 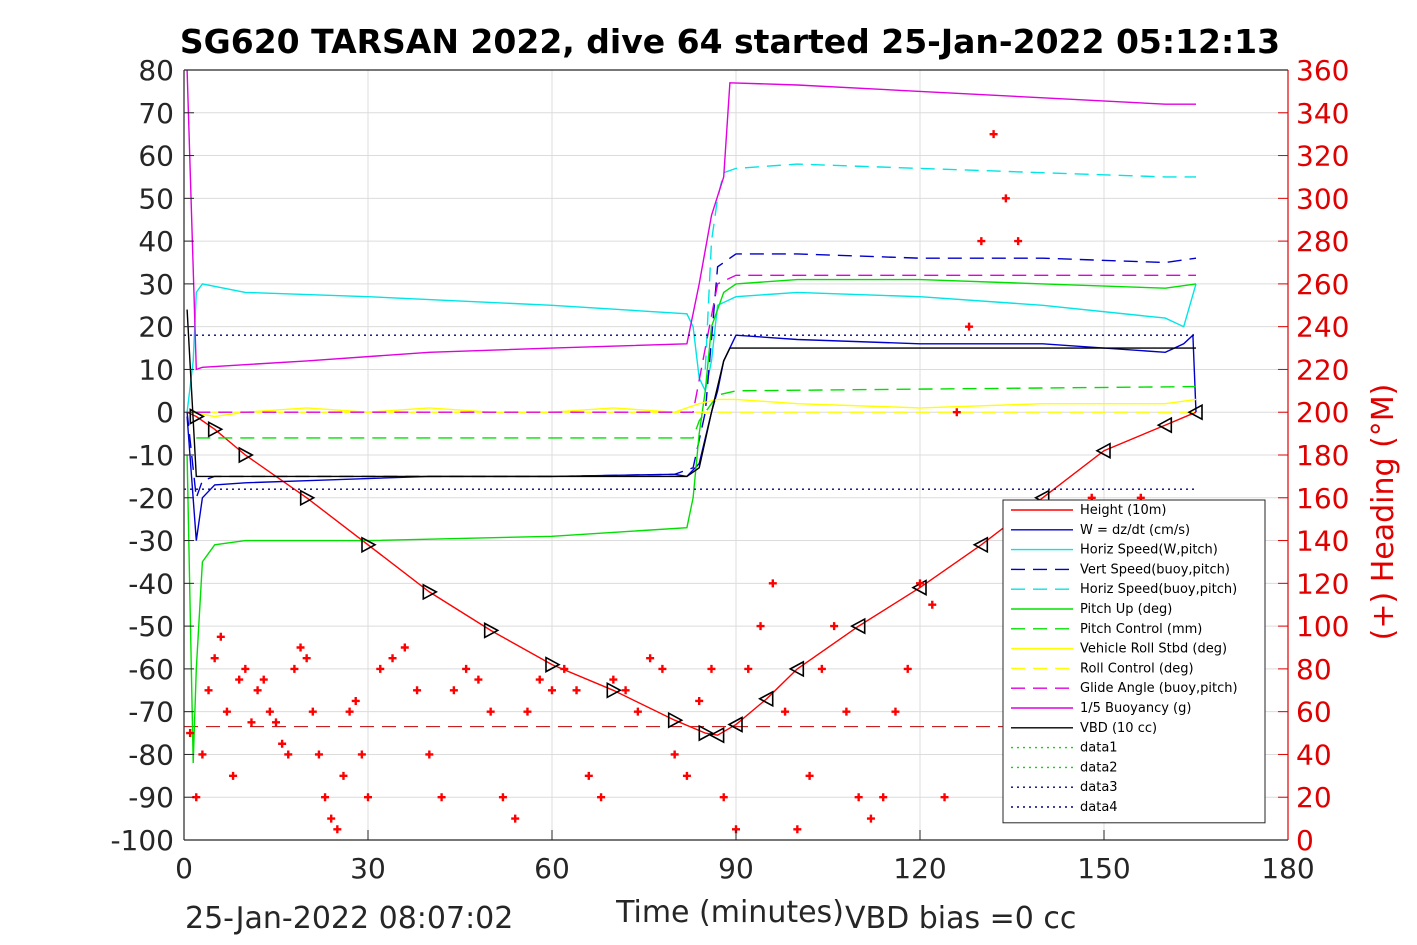 What do you see at coordinates (151, 455) in the screenshot?
I see `y-tick-label: -10` at bounding box center [151, 455].